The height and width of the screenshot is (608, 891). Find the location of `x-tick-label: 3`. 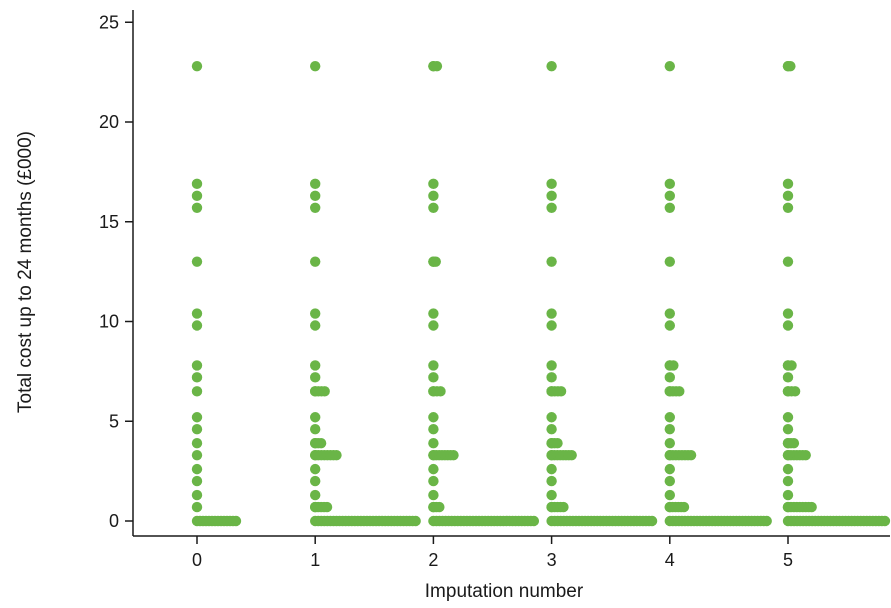

x-tick-label: 3 is located at coordinates (552, 560).